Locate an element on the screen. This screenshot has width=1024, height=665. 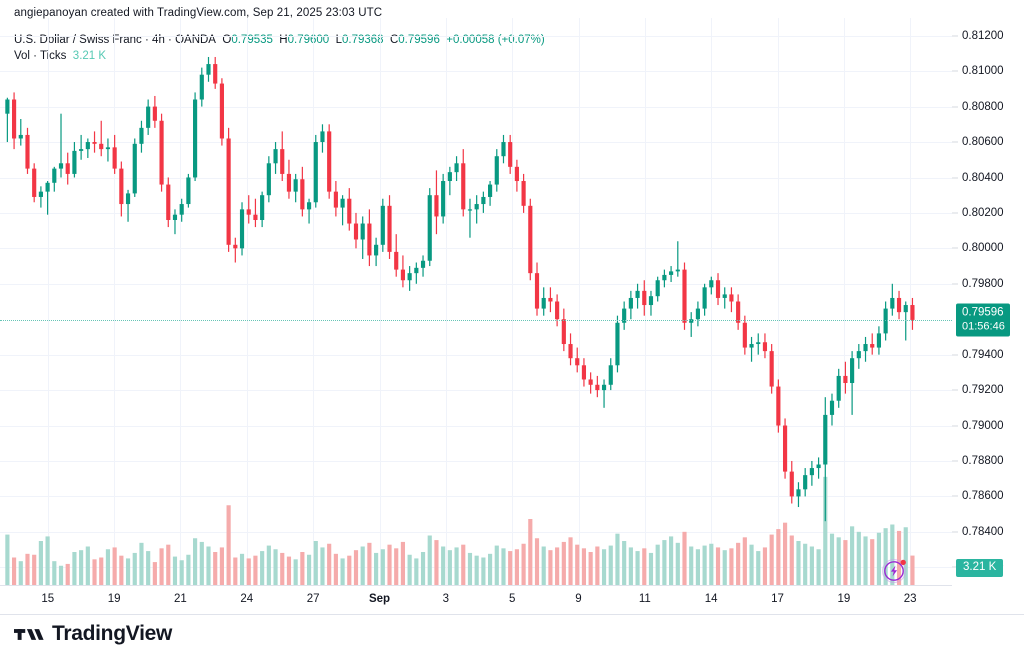
legend-high-value: 0.79600 is located at coordinates (308, 40).